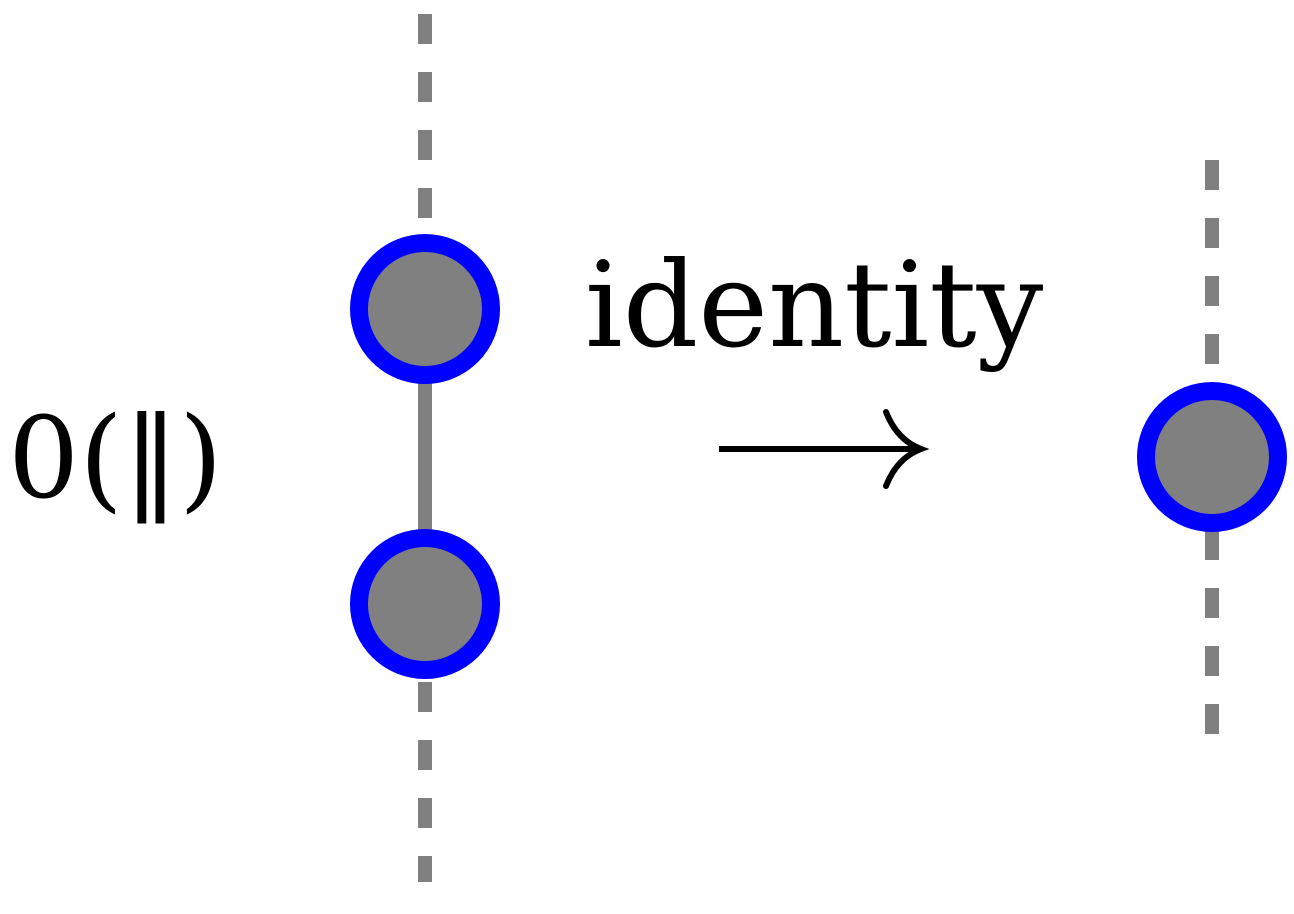 The width and height of the screenshot is (1294, 914). I want to click on right-arrow-icon, so click(824, 449).